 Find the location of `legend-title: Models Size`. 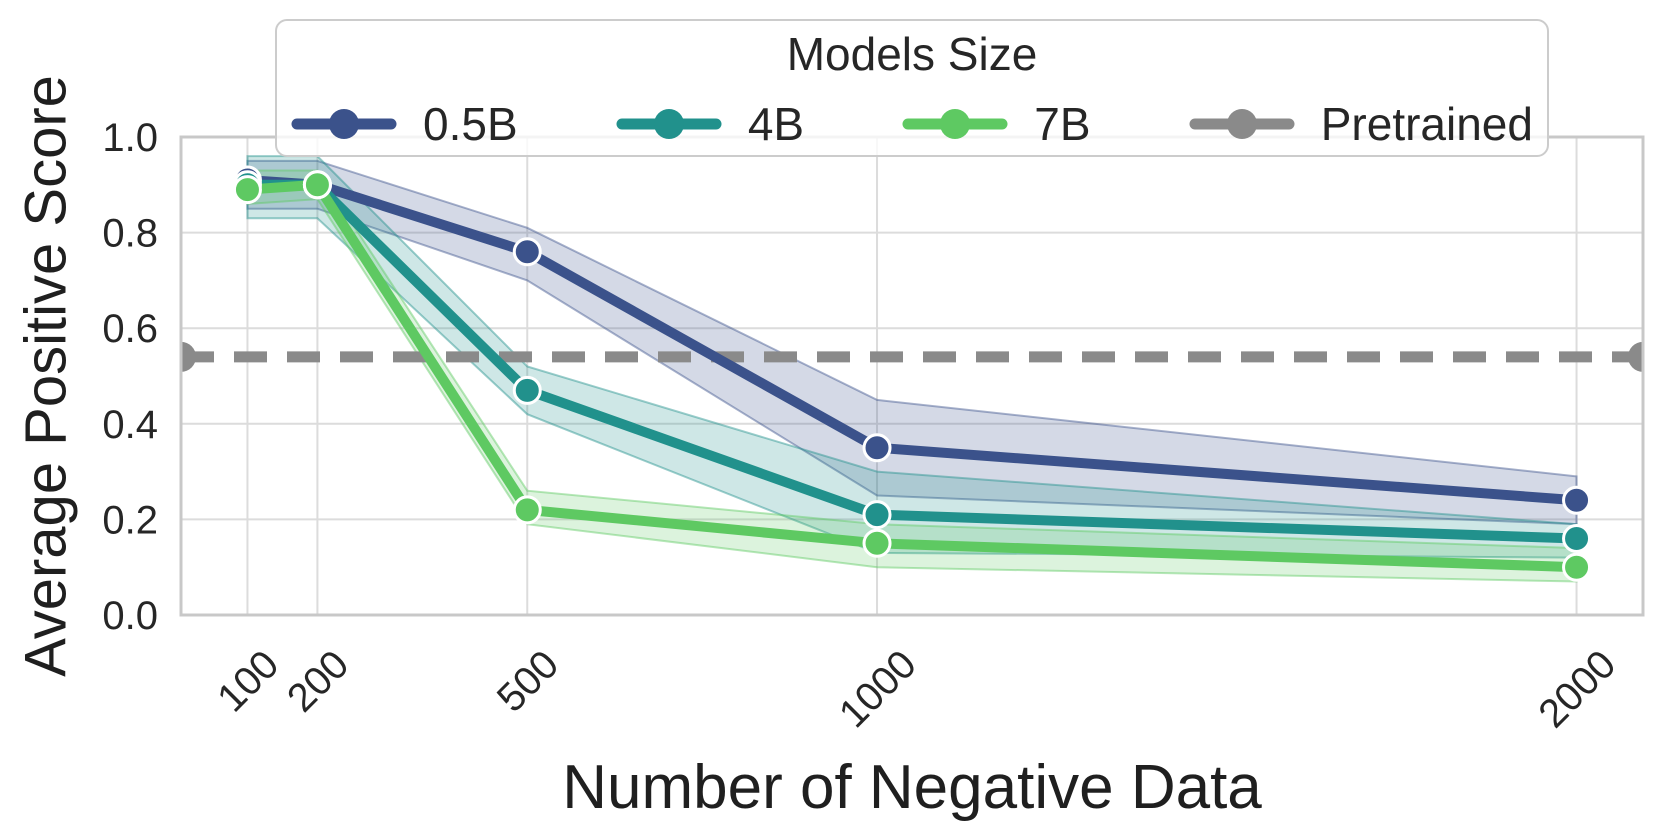

legend-title: Models Size is located at coordinates (912, 54).